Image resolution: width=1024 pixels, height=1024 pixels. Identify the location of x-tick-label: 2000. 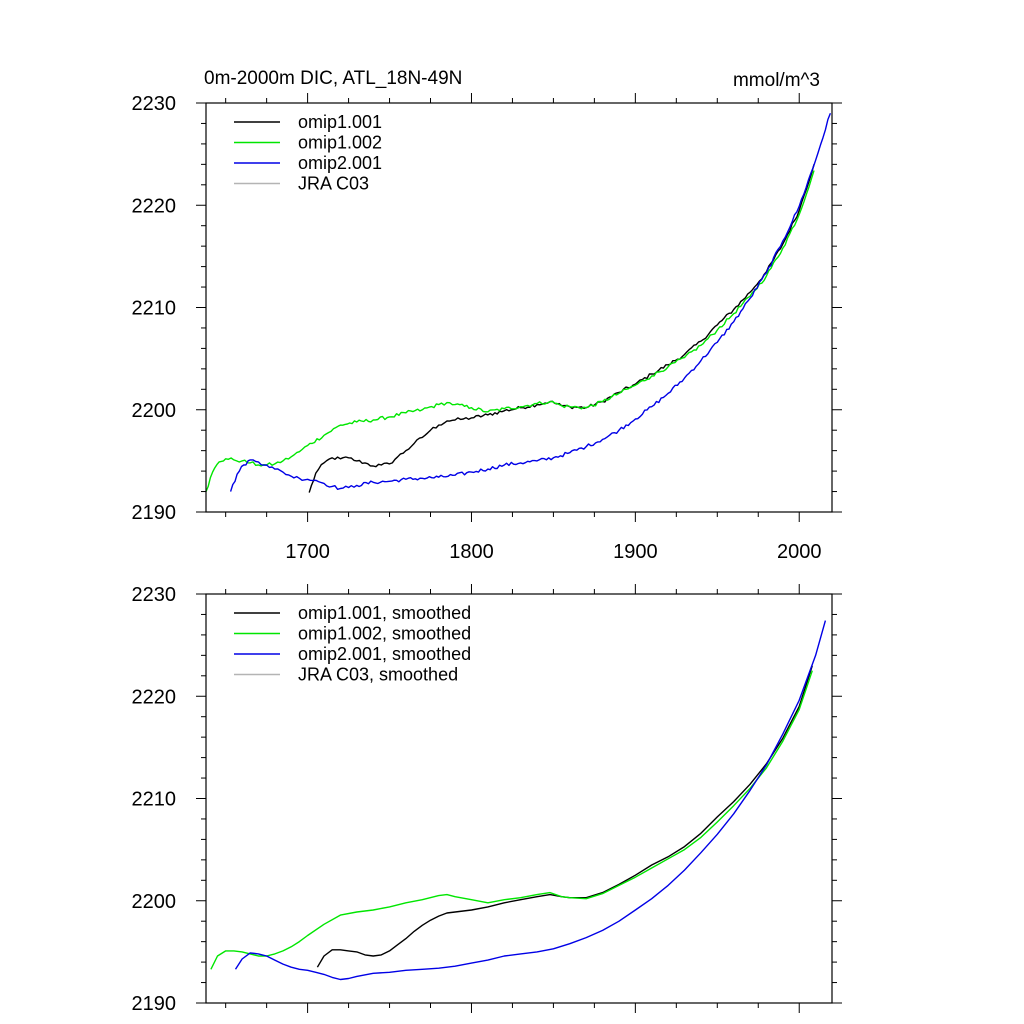
(799, 552).